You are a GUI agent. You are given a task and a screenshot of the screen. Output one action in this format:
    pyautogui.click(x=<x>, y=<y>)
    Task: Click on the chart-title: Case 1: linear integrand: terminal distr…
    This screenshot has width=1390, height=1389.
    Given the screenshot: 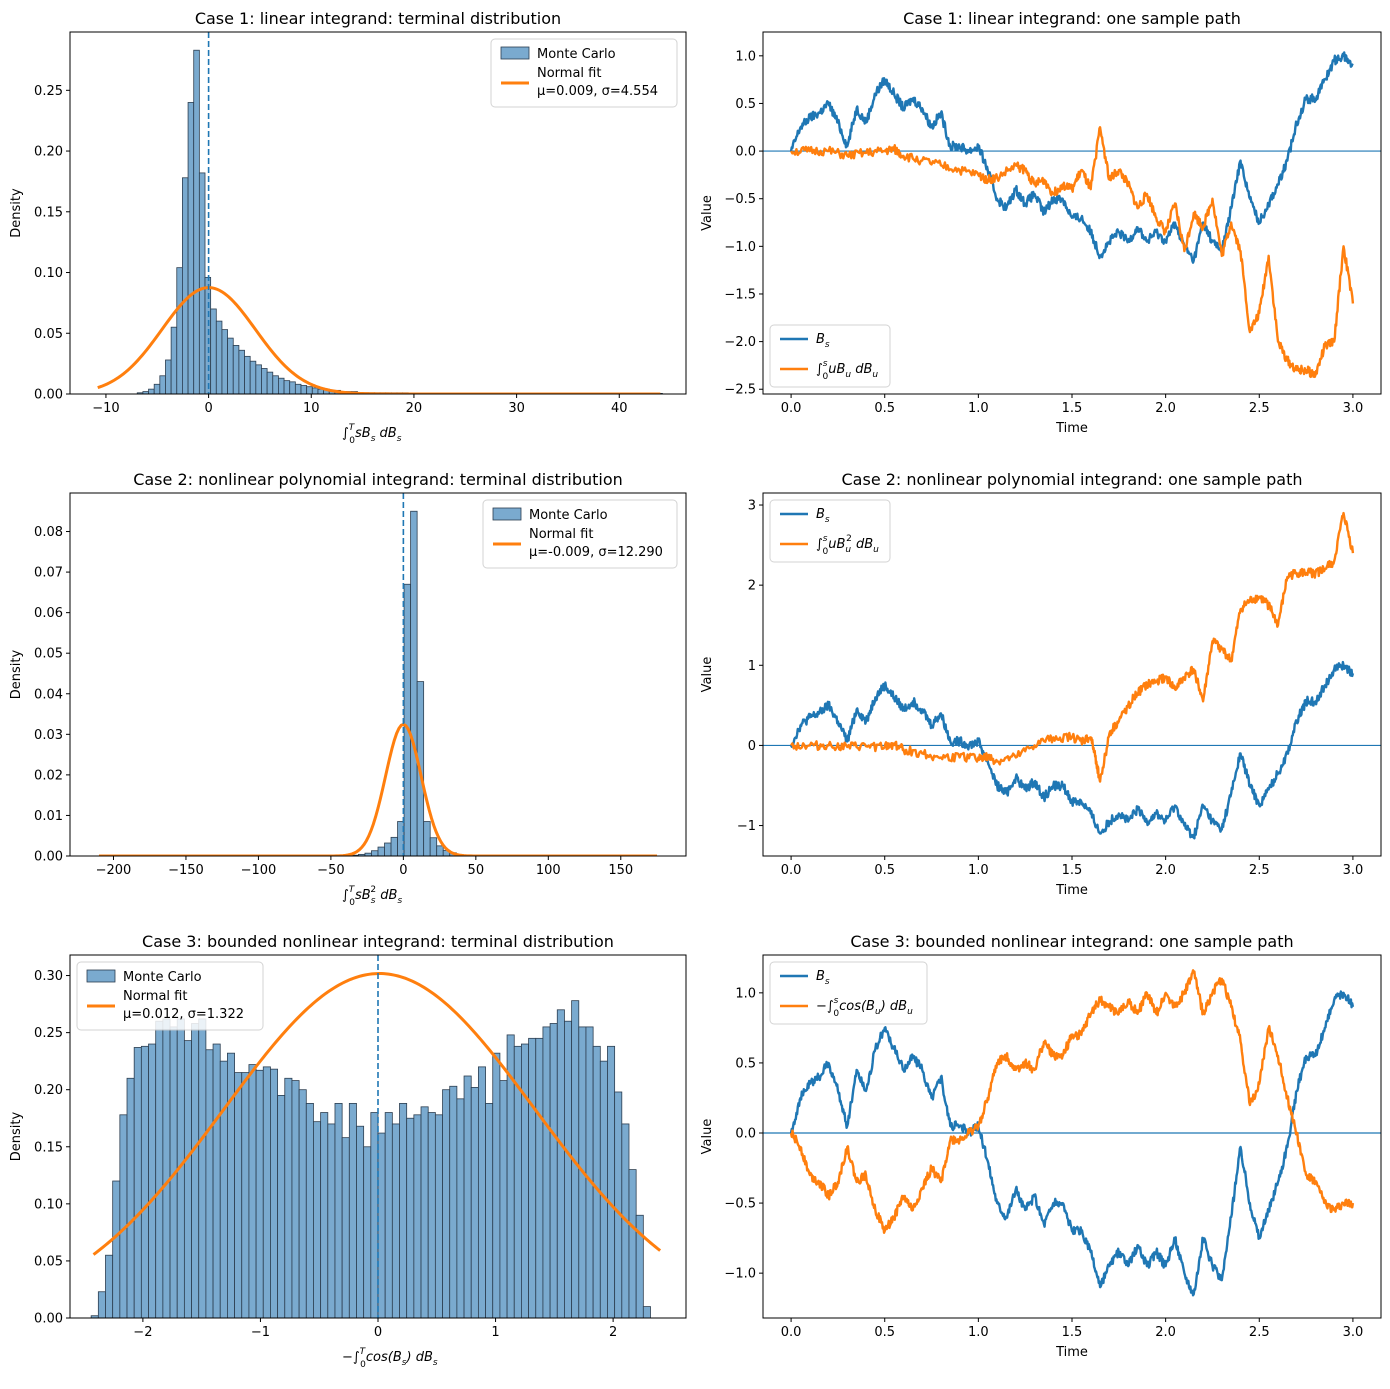 What is the action you would take?
    pyautogui.click(x=378, y=18)
    